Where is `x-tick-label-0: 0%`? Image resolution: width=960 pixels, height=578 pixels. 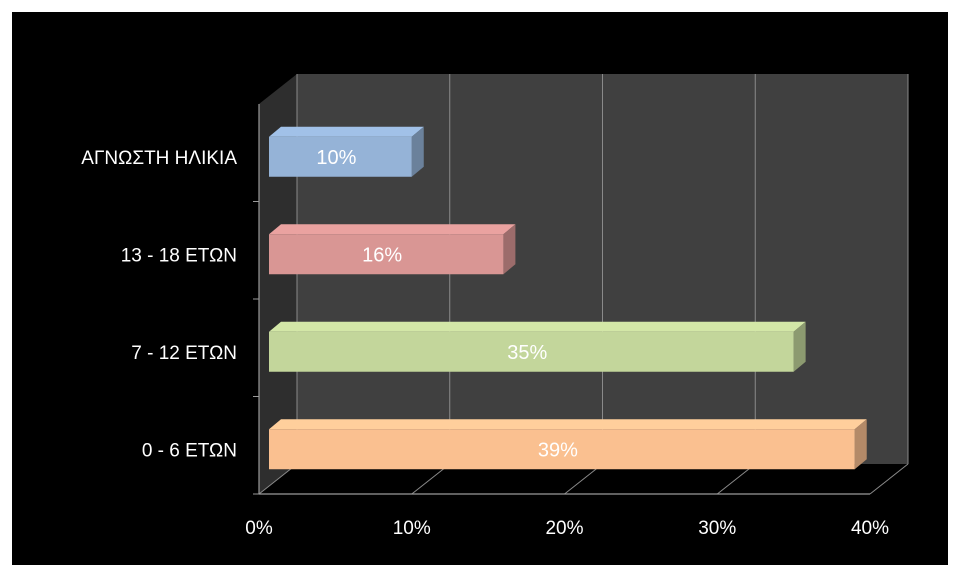
x-tick-label-0: 0% is located at coordinates (259, 528).